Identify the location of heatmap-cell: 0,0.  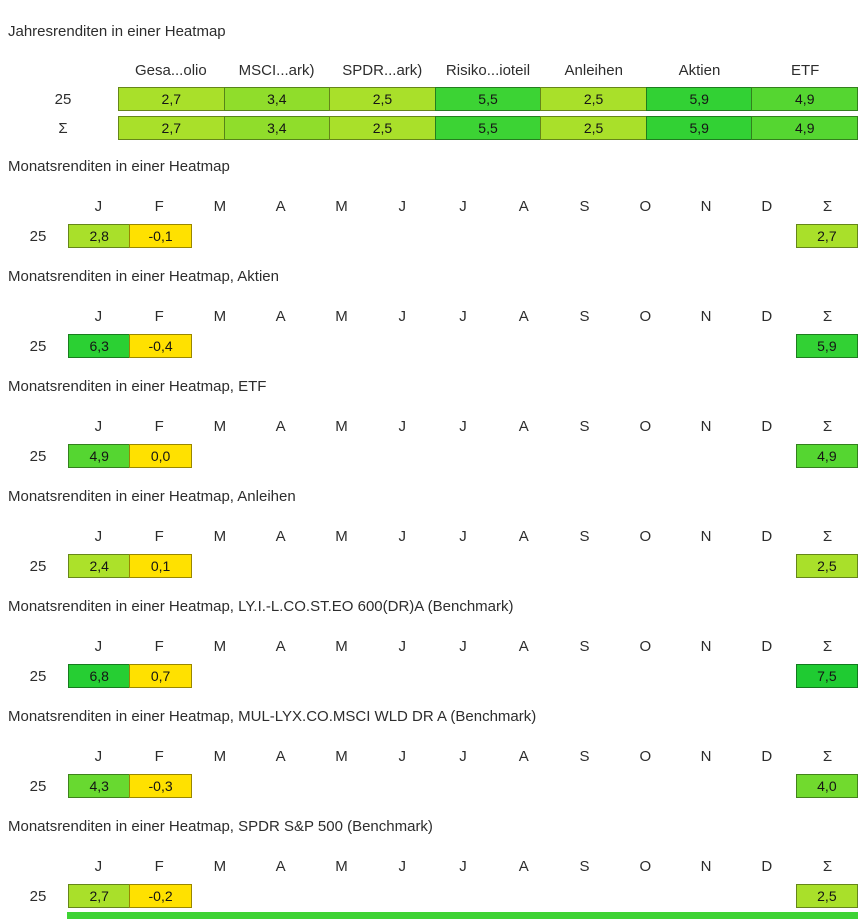
(160, 456).